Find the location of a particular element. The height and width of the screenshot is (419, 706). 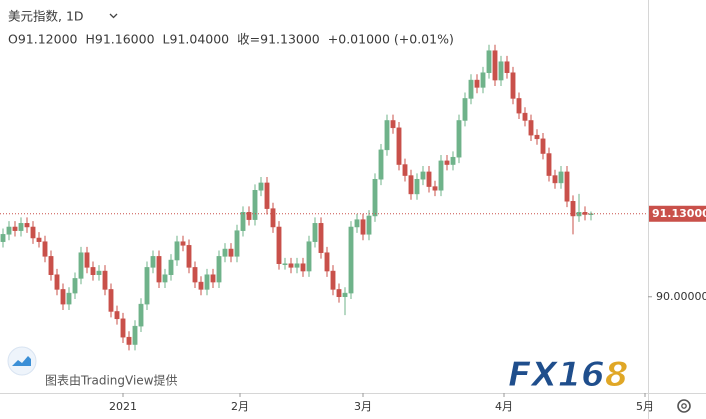

settings-icon is located at coordinates (684, 406).